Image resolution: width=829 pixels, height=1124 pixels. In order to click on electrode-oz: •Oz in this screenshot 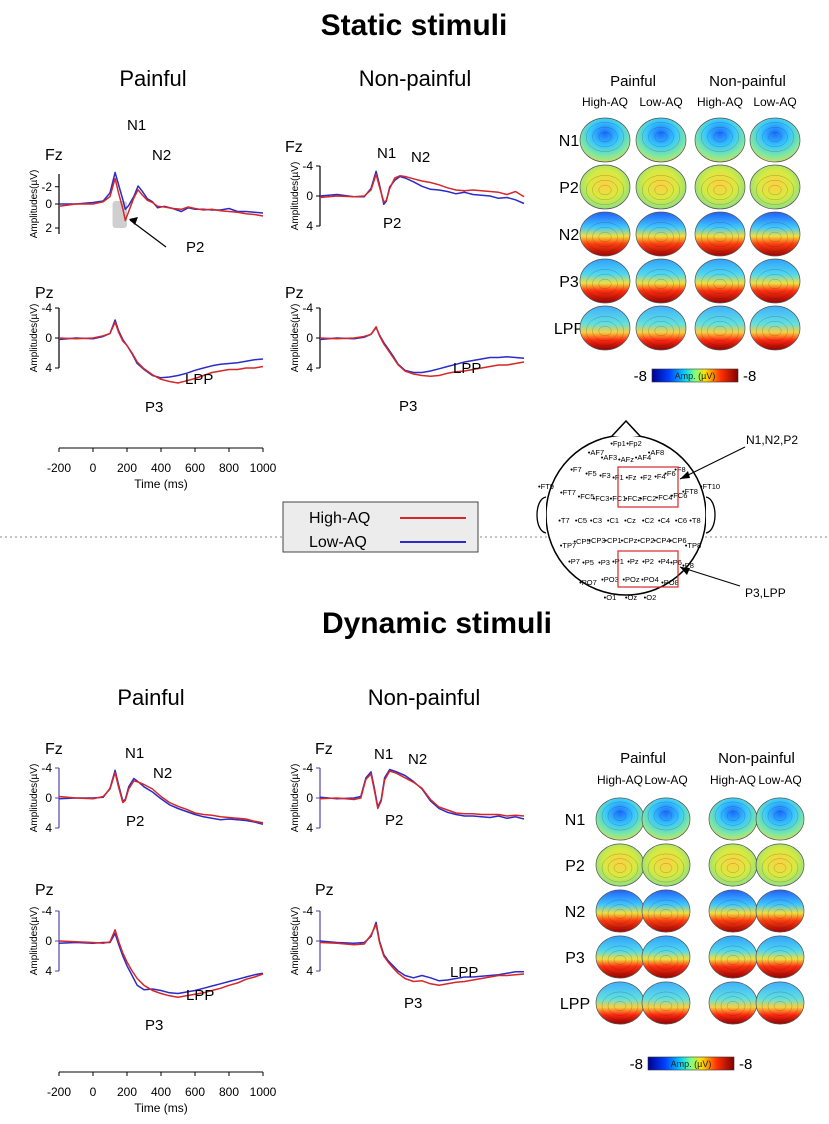, I will do `click(631, 597)`.